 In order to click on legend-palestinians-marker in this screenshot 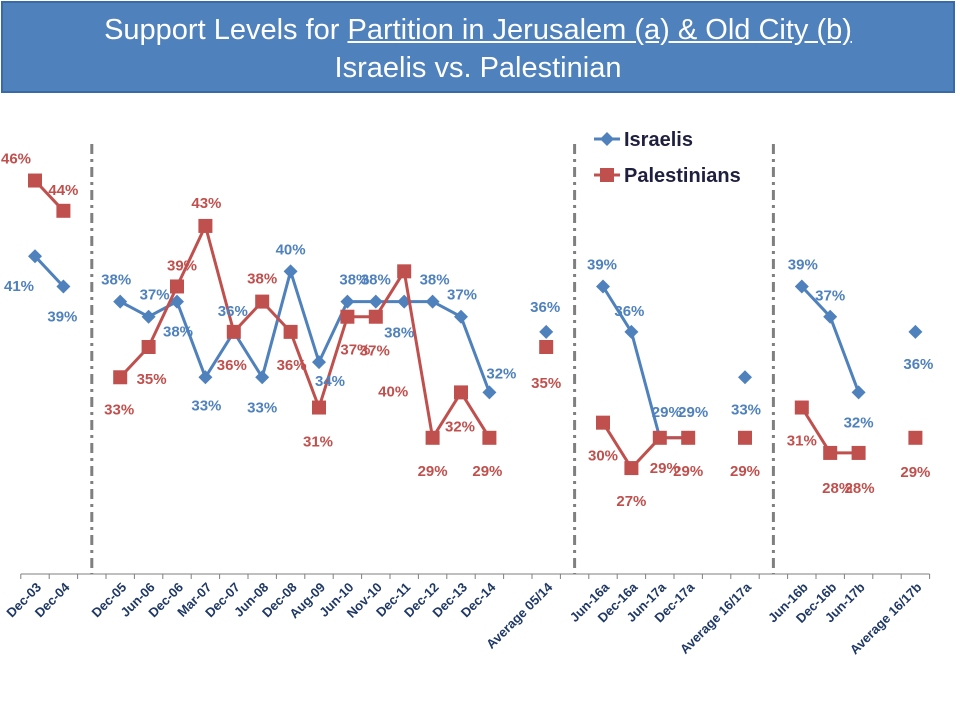, I will do `click(607, 175)`.